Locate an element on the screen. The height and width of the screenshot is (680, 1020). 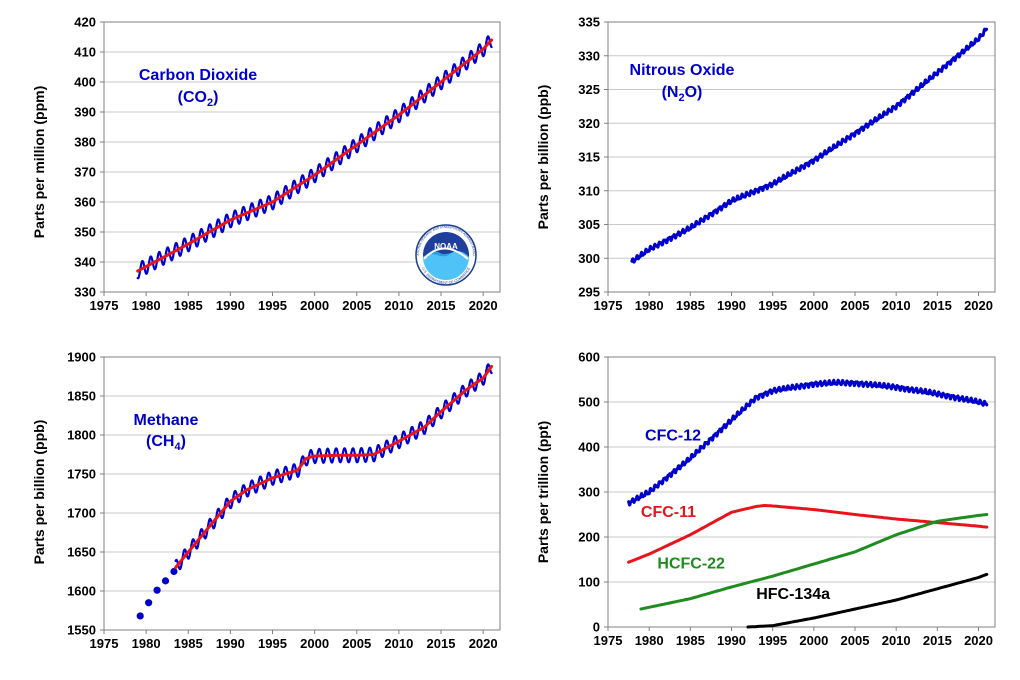
y-tick-label: 1850 is located at coordinates (81, 396).